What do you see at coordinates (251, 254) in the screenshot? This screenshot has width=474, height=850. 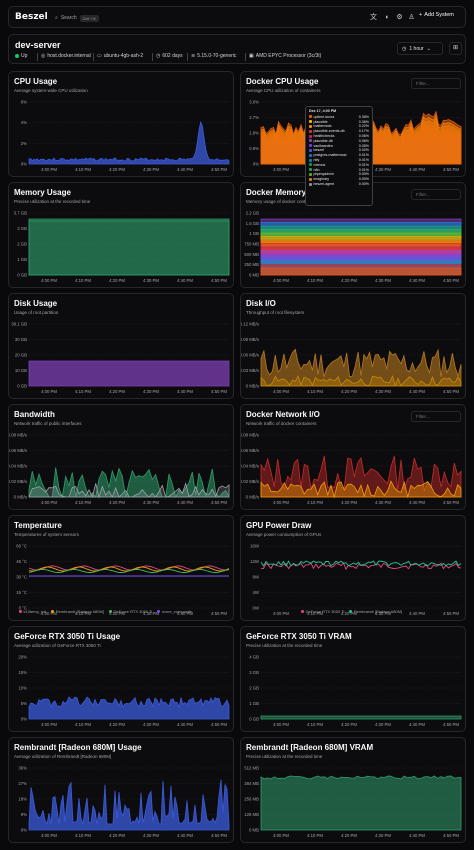 I see `y-tick-label: 500 MB` at bounding box center [251, 254].